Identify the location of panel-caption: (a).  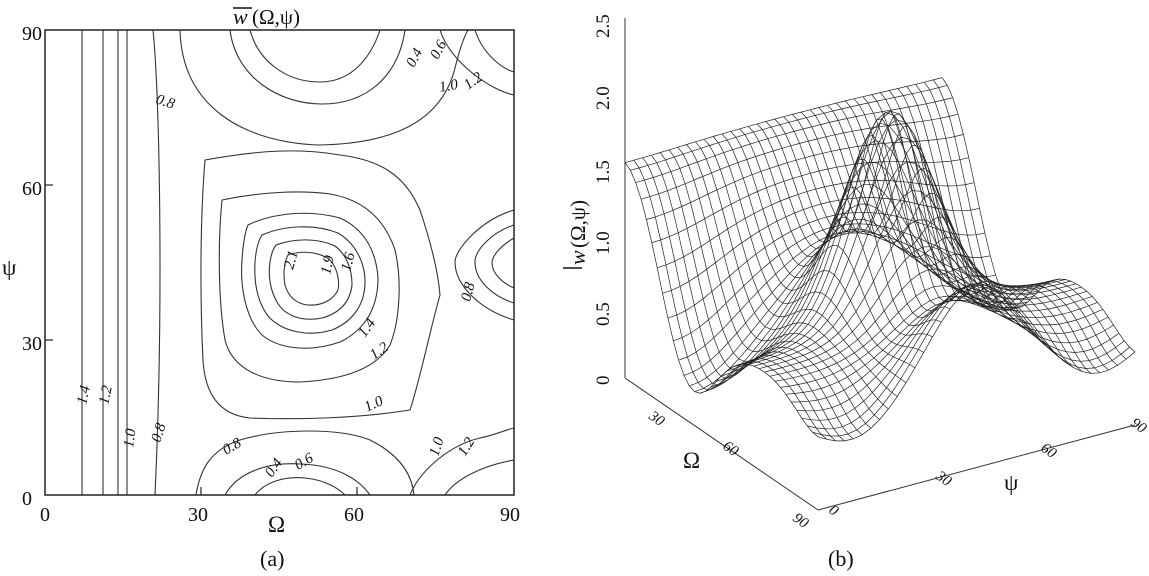
(272, 558).